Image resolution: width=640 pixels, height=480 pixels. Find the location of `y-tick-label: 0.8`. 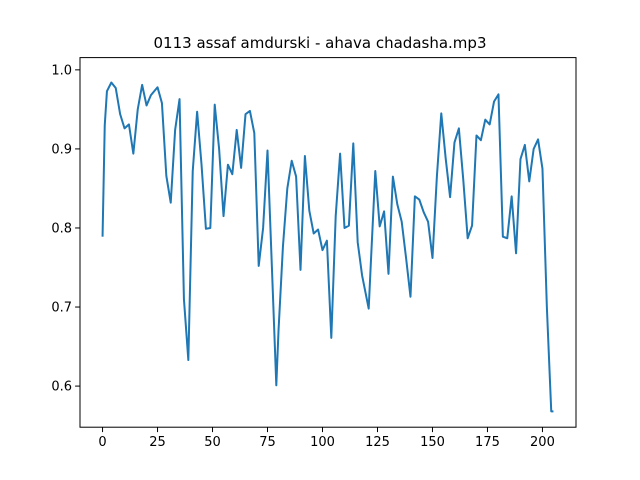

y-tick-label: 0.8 is located at coordinates (61, 228).